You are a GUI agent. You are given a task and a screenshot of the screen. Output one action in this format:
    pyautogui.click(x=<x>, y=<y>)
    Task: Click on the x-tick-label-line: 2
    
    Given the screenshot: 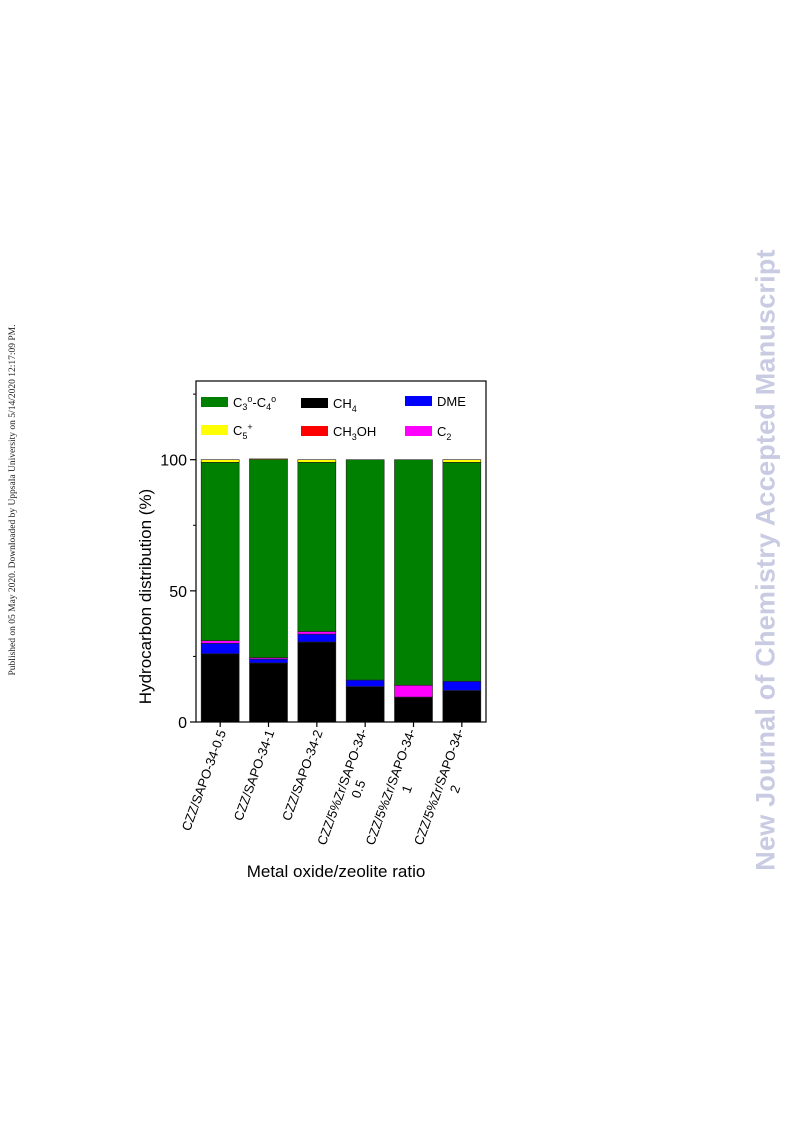 What is the action you would take?
    pyautogui.click(x=455, y=789)
    